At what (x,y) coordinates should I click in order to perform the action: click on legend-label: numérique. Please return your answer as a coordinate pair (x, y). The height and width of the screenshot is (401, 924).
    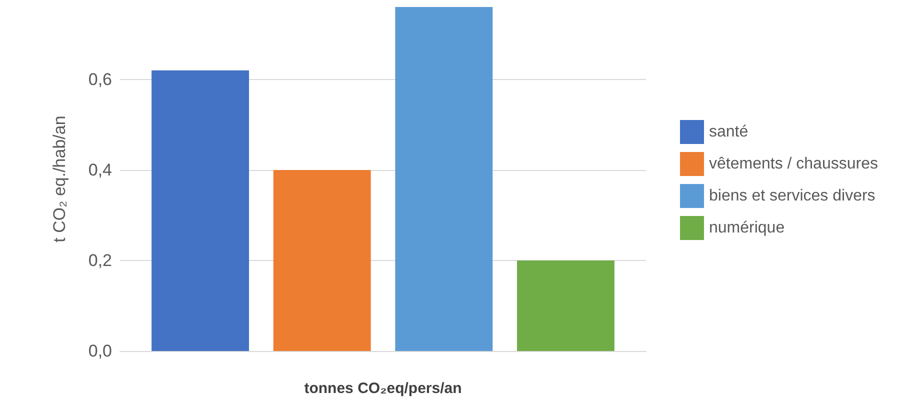
    Looking at the image, I should click on (747, 228).